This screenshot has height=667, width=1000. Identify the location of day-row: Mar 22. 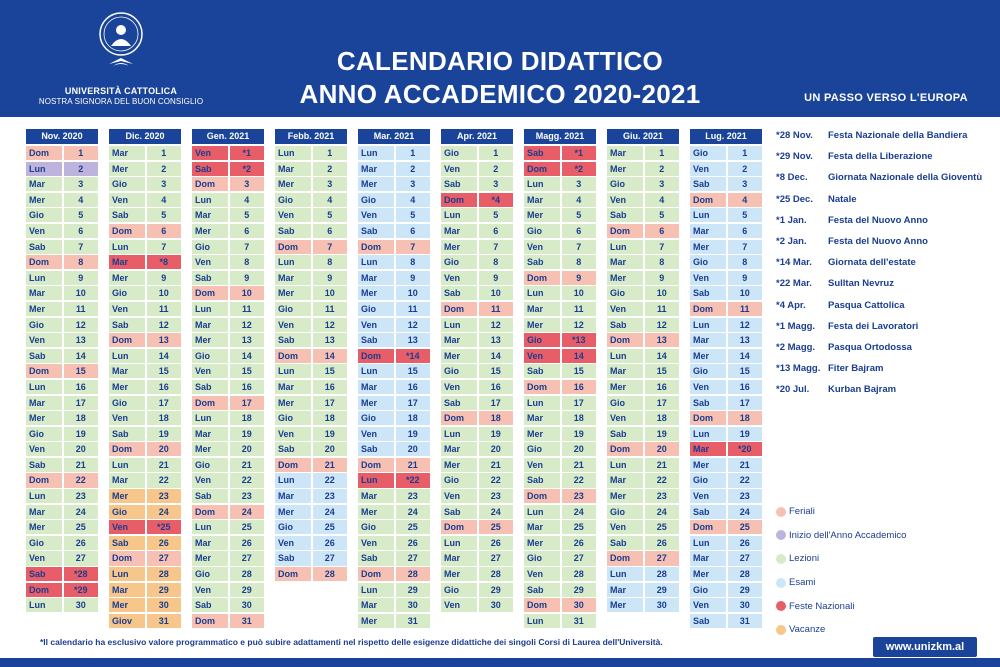
(145, 480).